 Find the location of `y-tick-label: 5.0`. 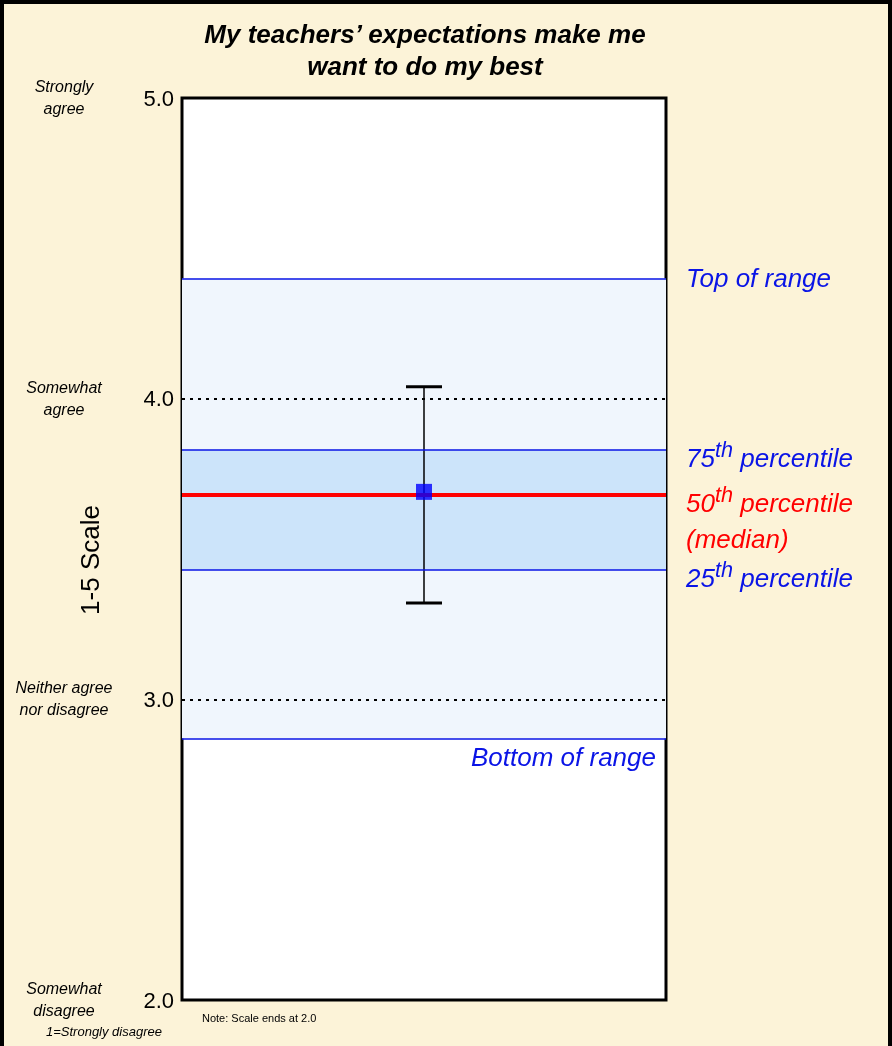

y-tick-label: 5.0 is located at coordinates (158, 98).